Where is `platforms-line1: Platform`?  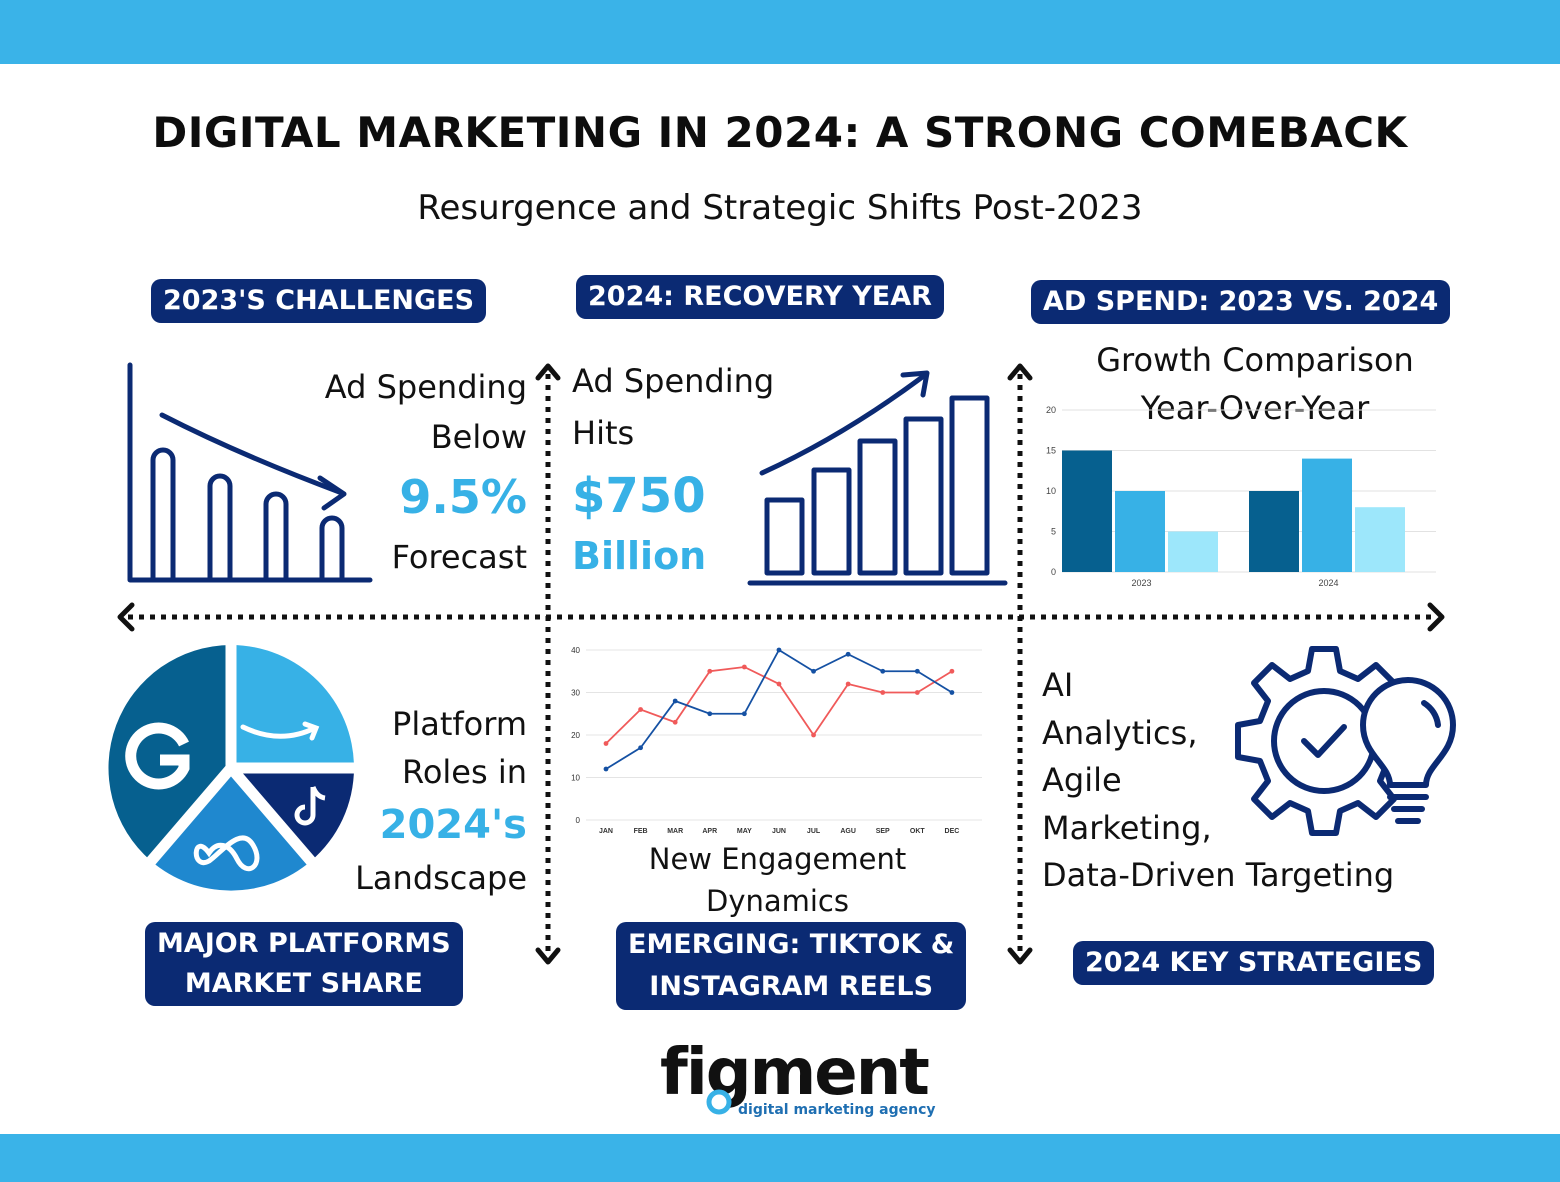
platforms-line1: Platform is located at coordinates (459, 724).